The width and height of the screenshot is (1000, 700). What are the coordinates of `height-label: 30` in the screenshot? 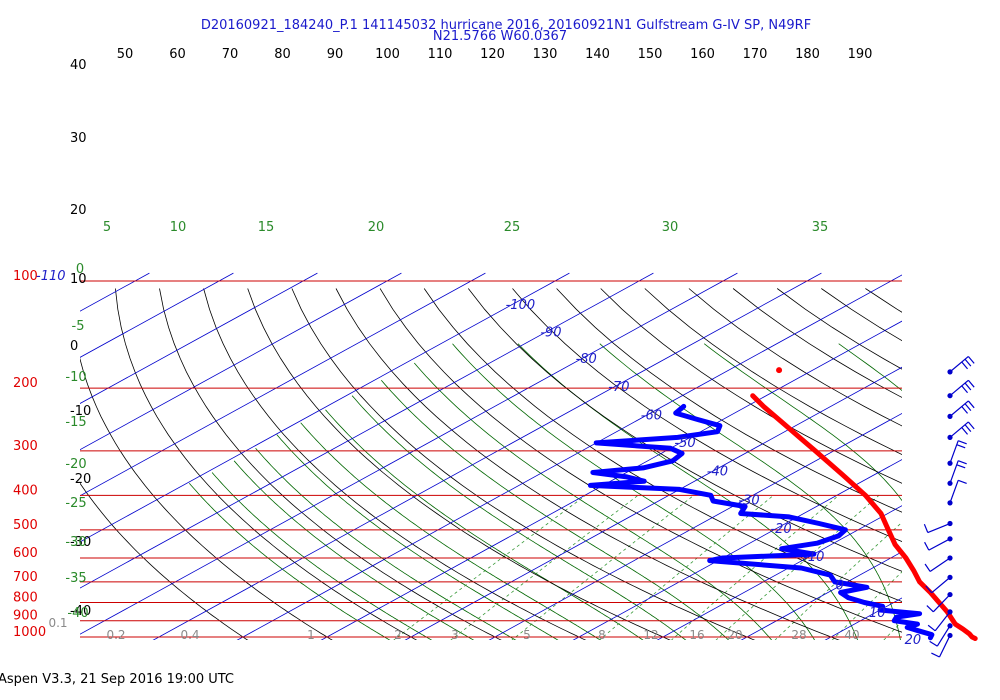 It's located at (78, 138).